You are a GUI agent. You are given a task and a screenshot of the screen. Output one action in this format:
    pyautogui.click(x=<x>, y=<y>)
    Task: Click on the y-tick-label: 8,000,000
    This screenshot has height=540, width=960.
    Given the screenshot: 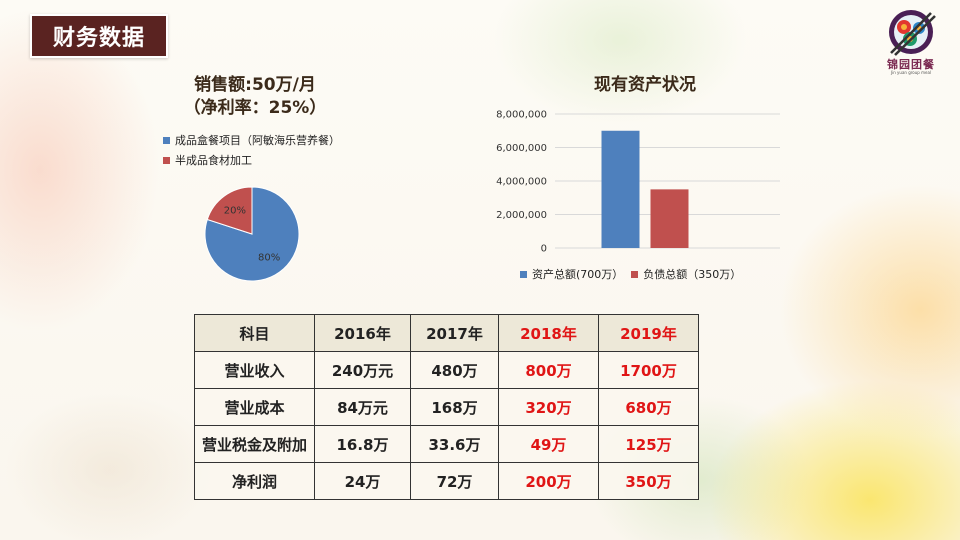 What is the action you would take?
    pyautogui.click(x=521, y=115)
    